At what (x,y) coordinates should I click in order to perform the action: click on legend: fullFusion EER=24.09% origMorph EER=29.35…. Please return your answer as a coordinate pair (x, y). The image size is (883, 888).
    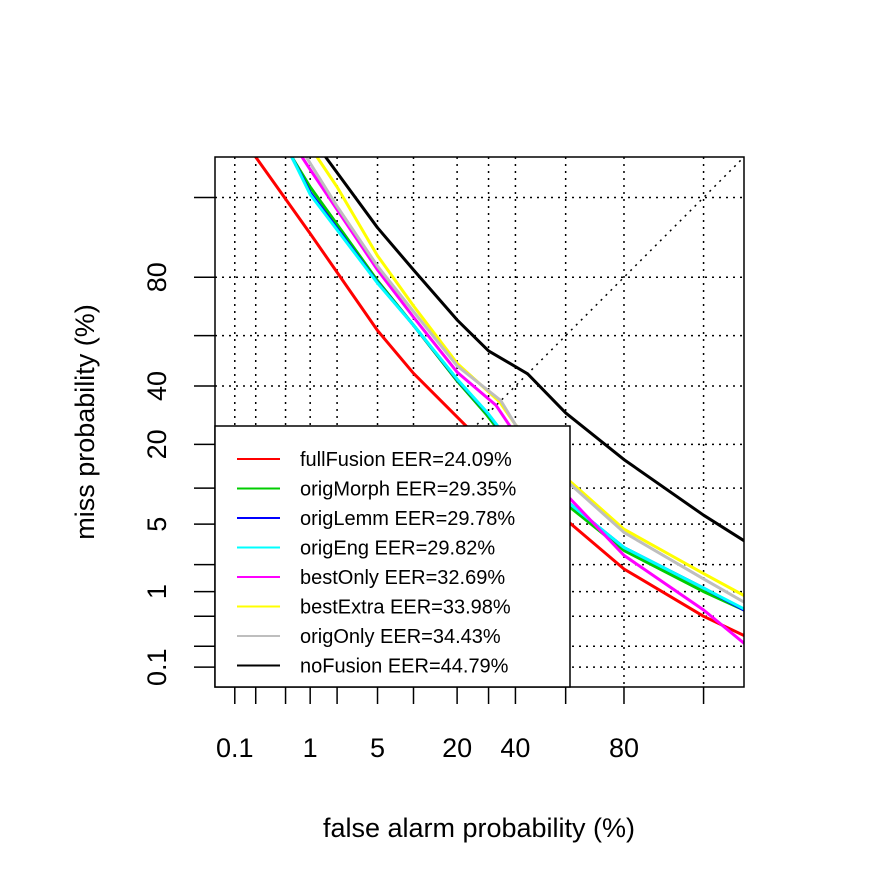
    Looking at the image, I should click on (392, 556).